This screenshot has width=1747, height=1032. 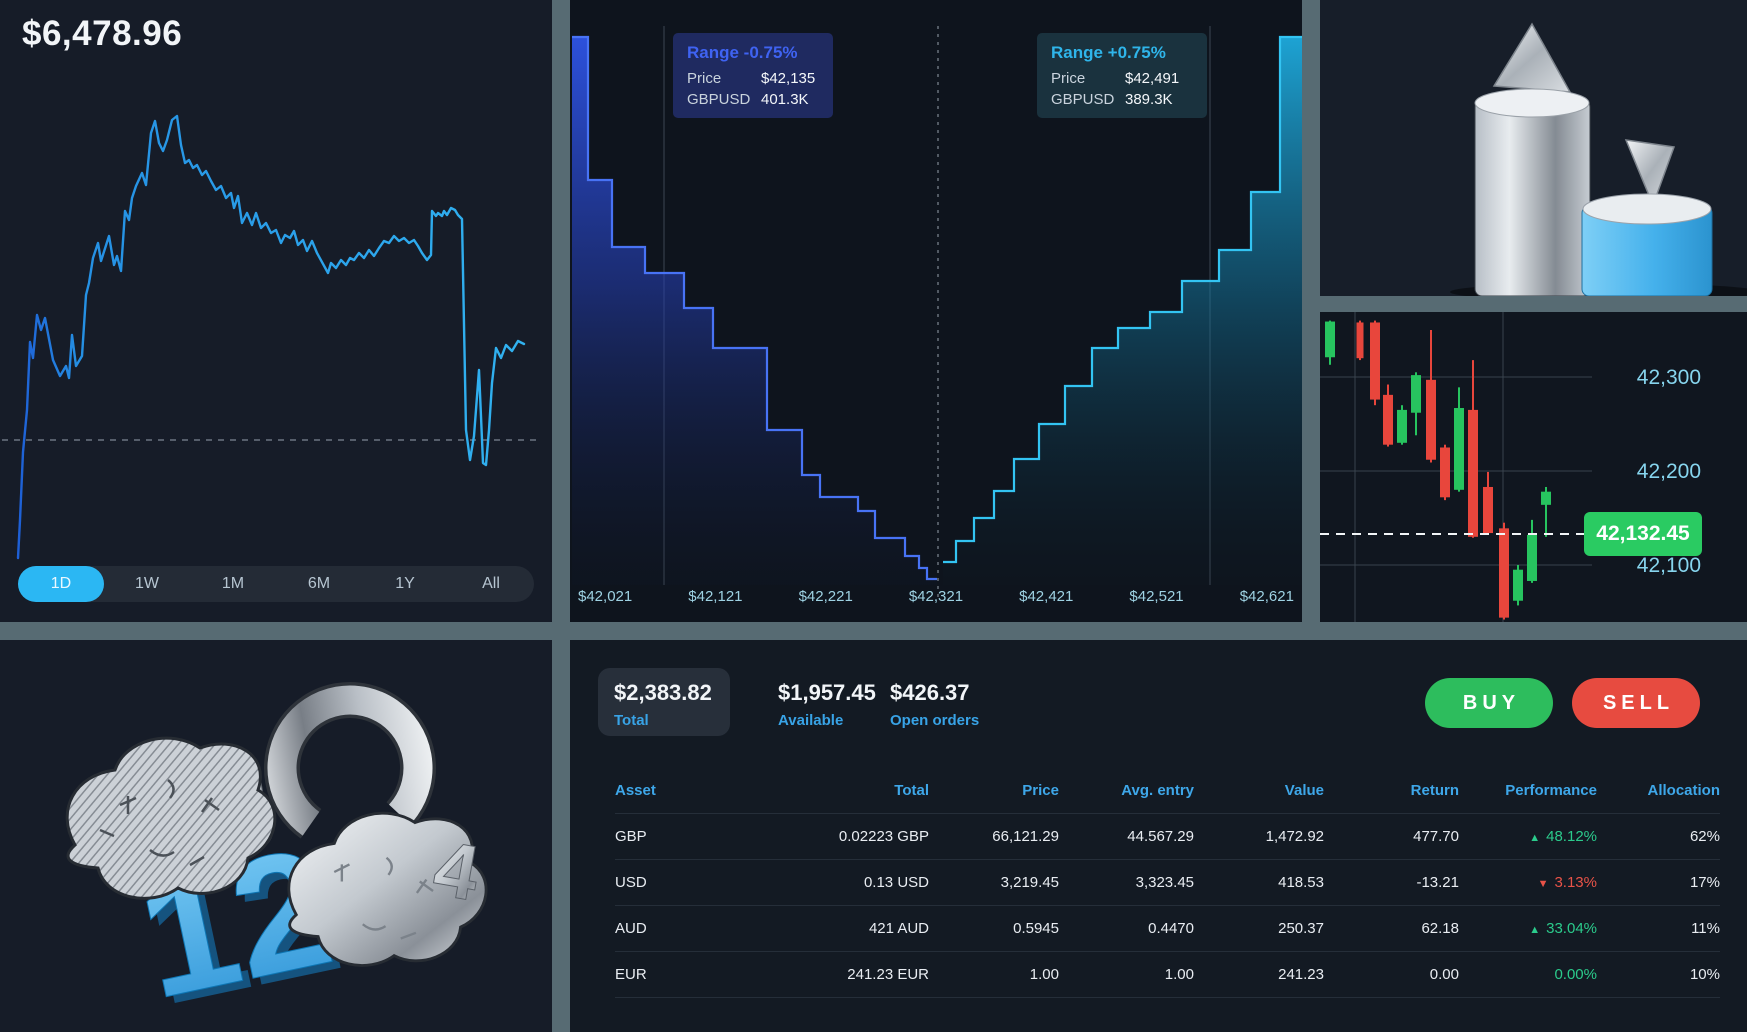 What do you see at coordinates (1036, 928) in the screenshot?
I see `cell: 0.5945` at bounding box center [1036, 928].